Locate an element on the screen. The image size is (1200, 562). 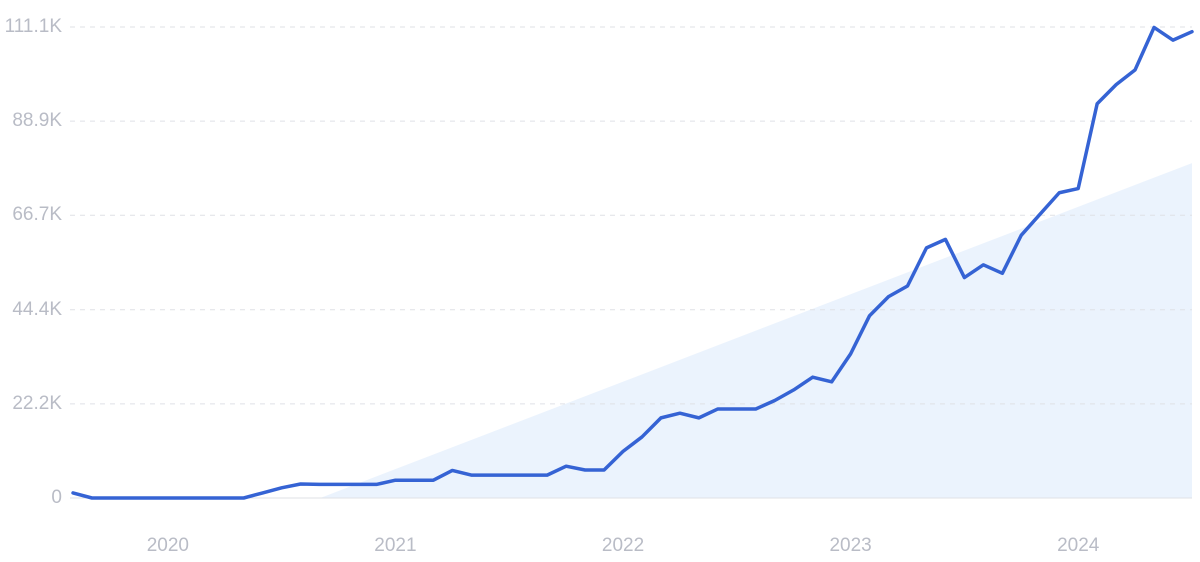
x-tick-label: 2020 is located at coordinates (168, 545).